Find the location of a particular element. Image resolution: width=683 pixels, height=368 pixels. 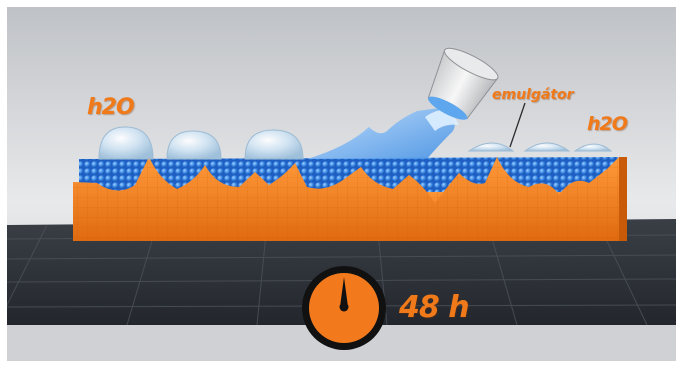

elapsed-time-label: 48 h is located at coordinates (434, 307).